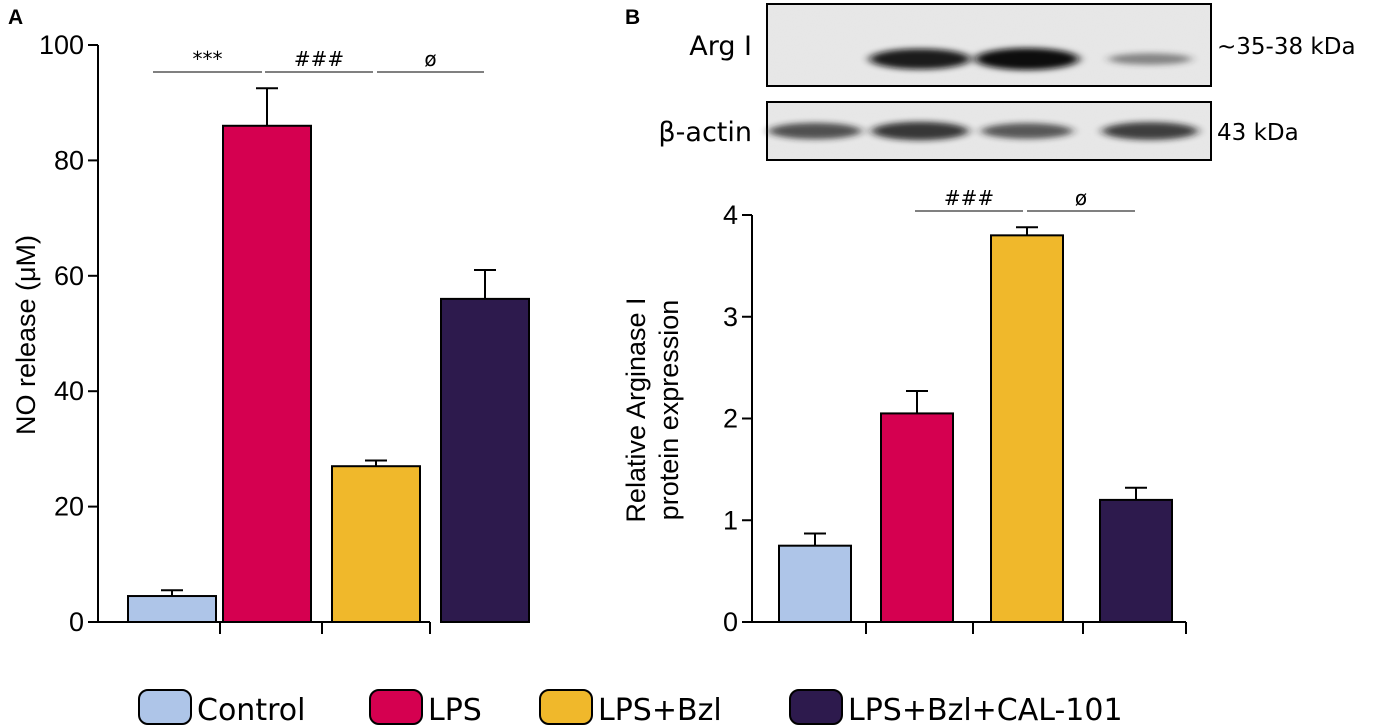  I want to click on y-tick-label: 100, so click(61, 45).